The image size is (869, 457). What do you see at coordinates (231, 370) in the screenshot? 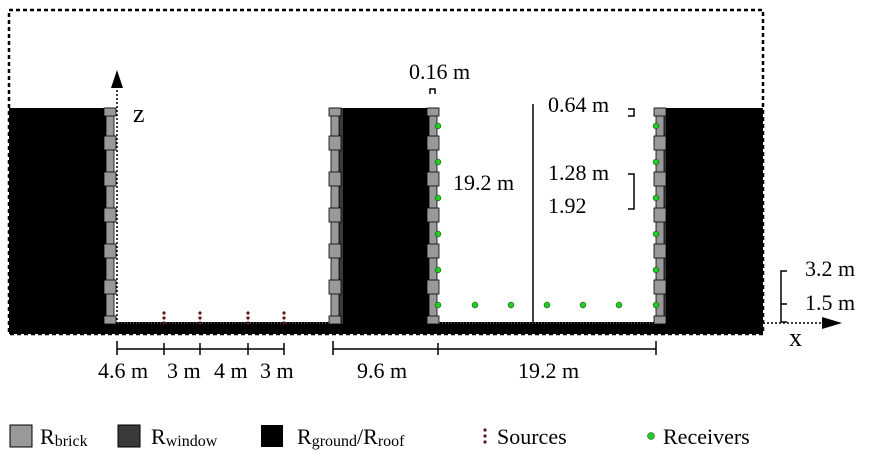
I see `dim-bottom-3: 4 m` at bounding box center [231, 370].